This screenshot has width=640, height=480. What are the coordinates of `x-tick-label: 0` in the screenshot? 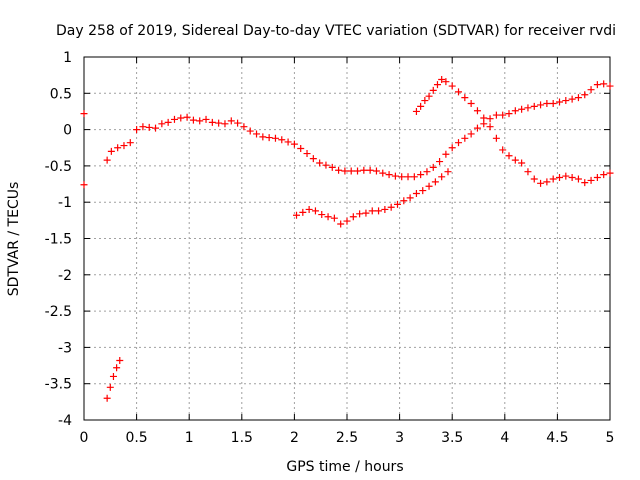 It's located at (84, 438).